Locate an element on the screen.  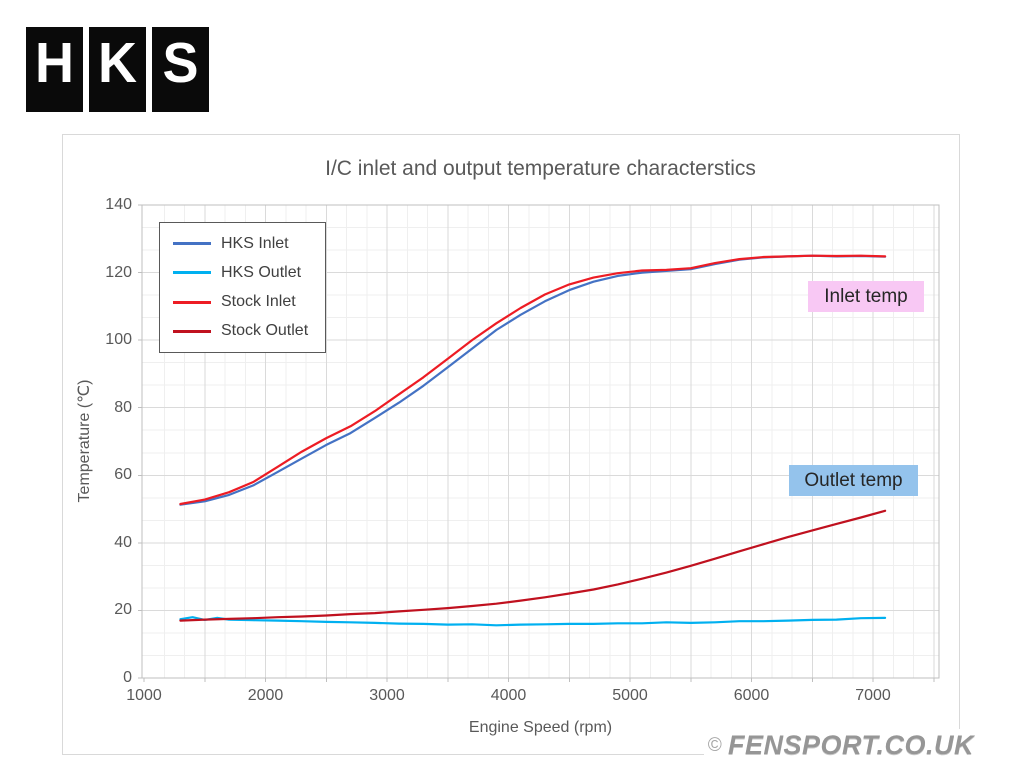
logo-letter: H is located at coordinates (54, 63).